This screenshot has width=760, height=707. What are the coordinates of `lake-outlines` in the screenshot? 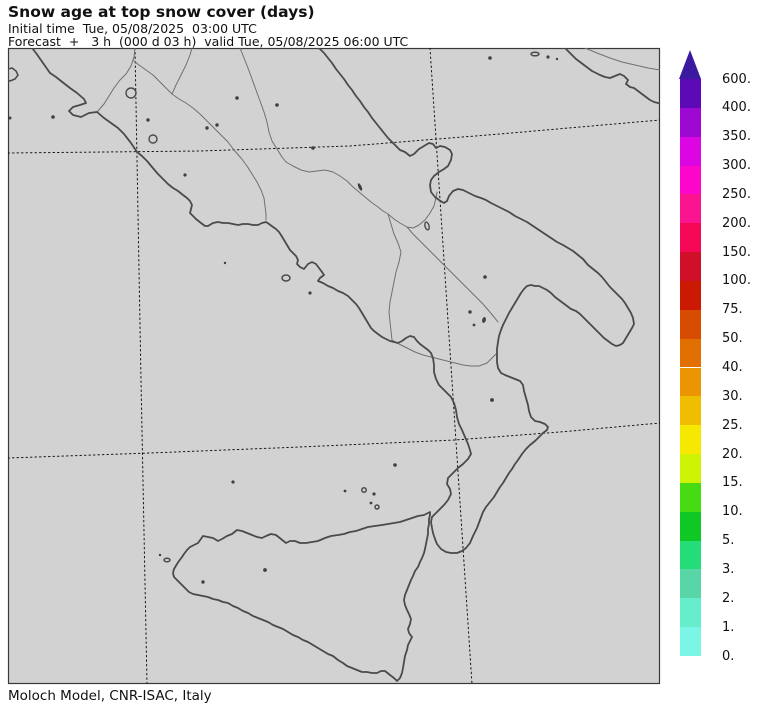 It's located at (277, 159).